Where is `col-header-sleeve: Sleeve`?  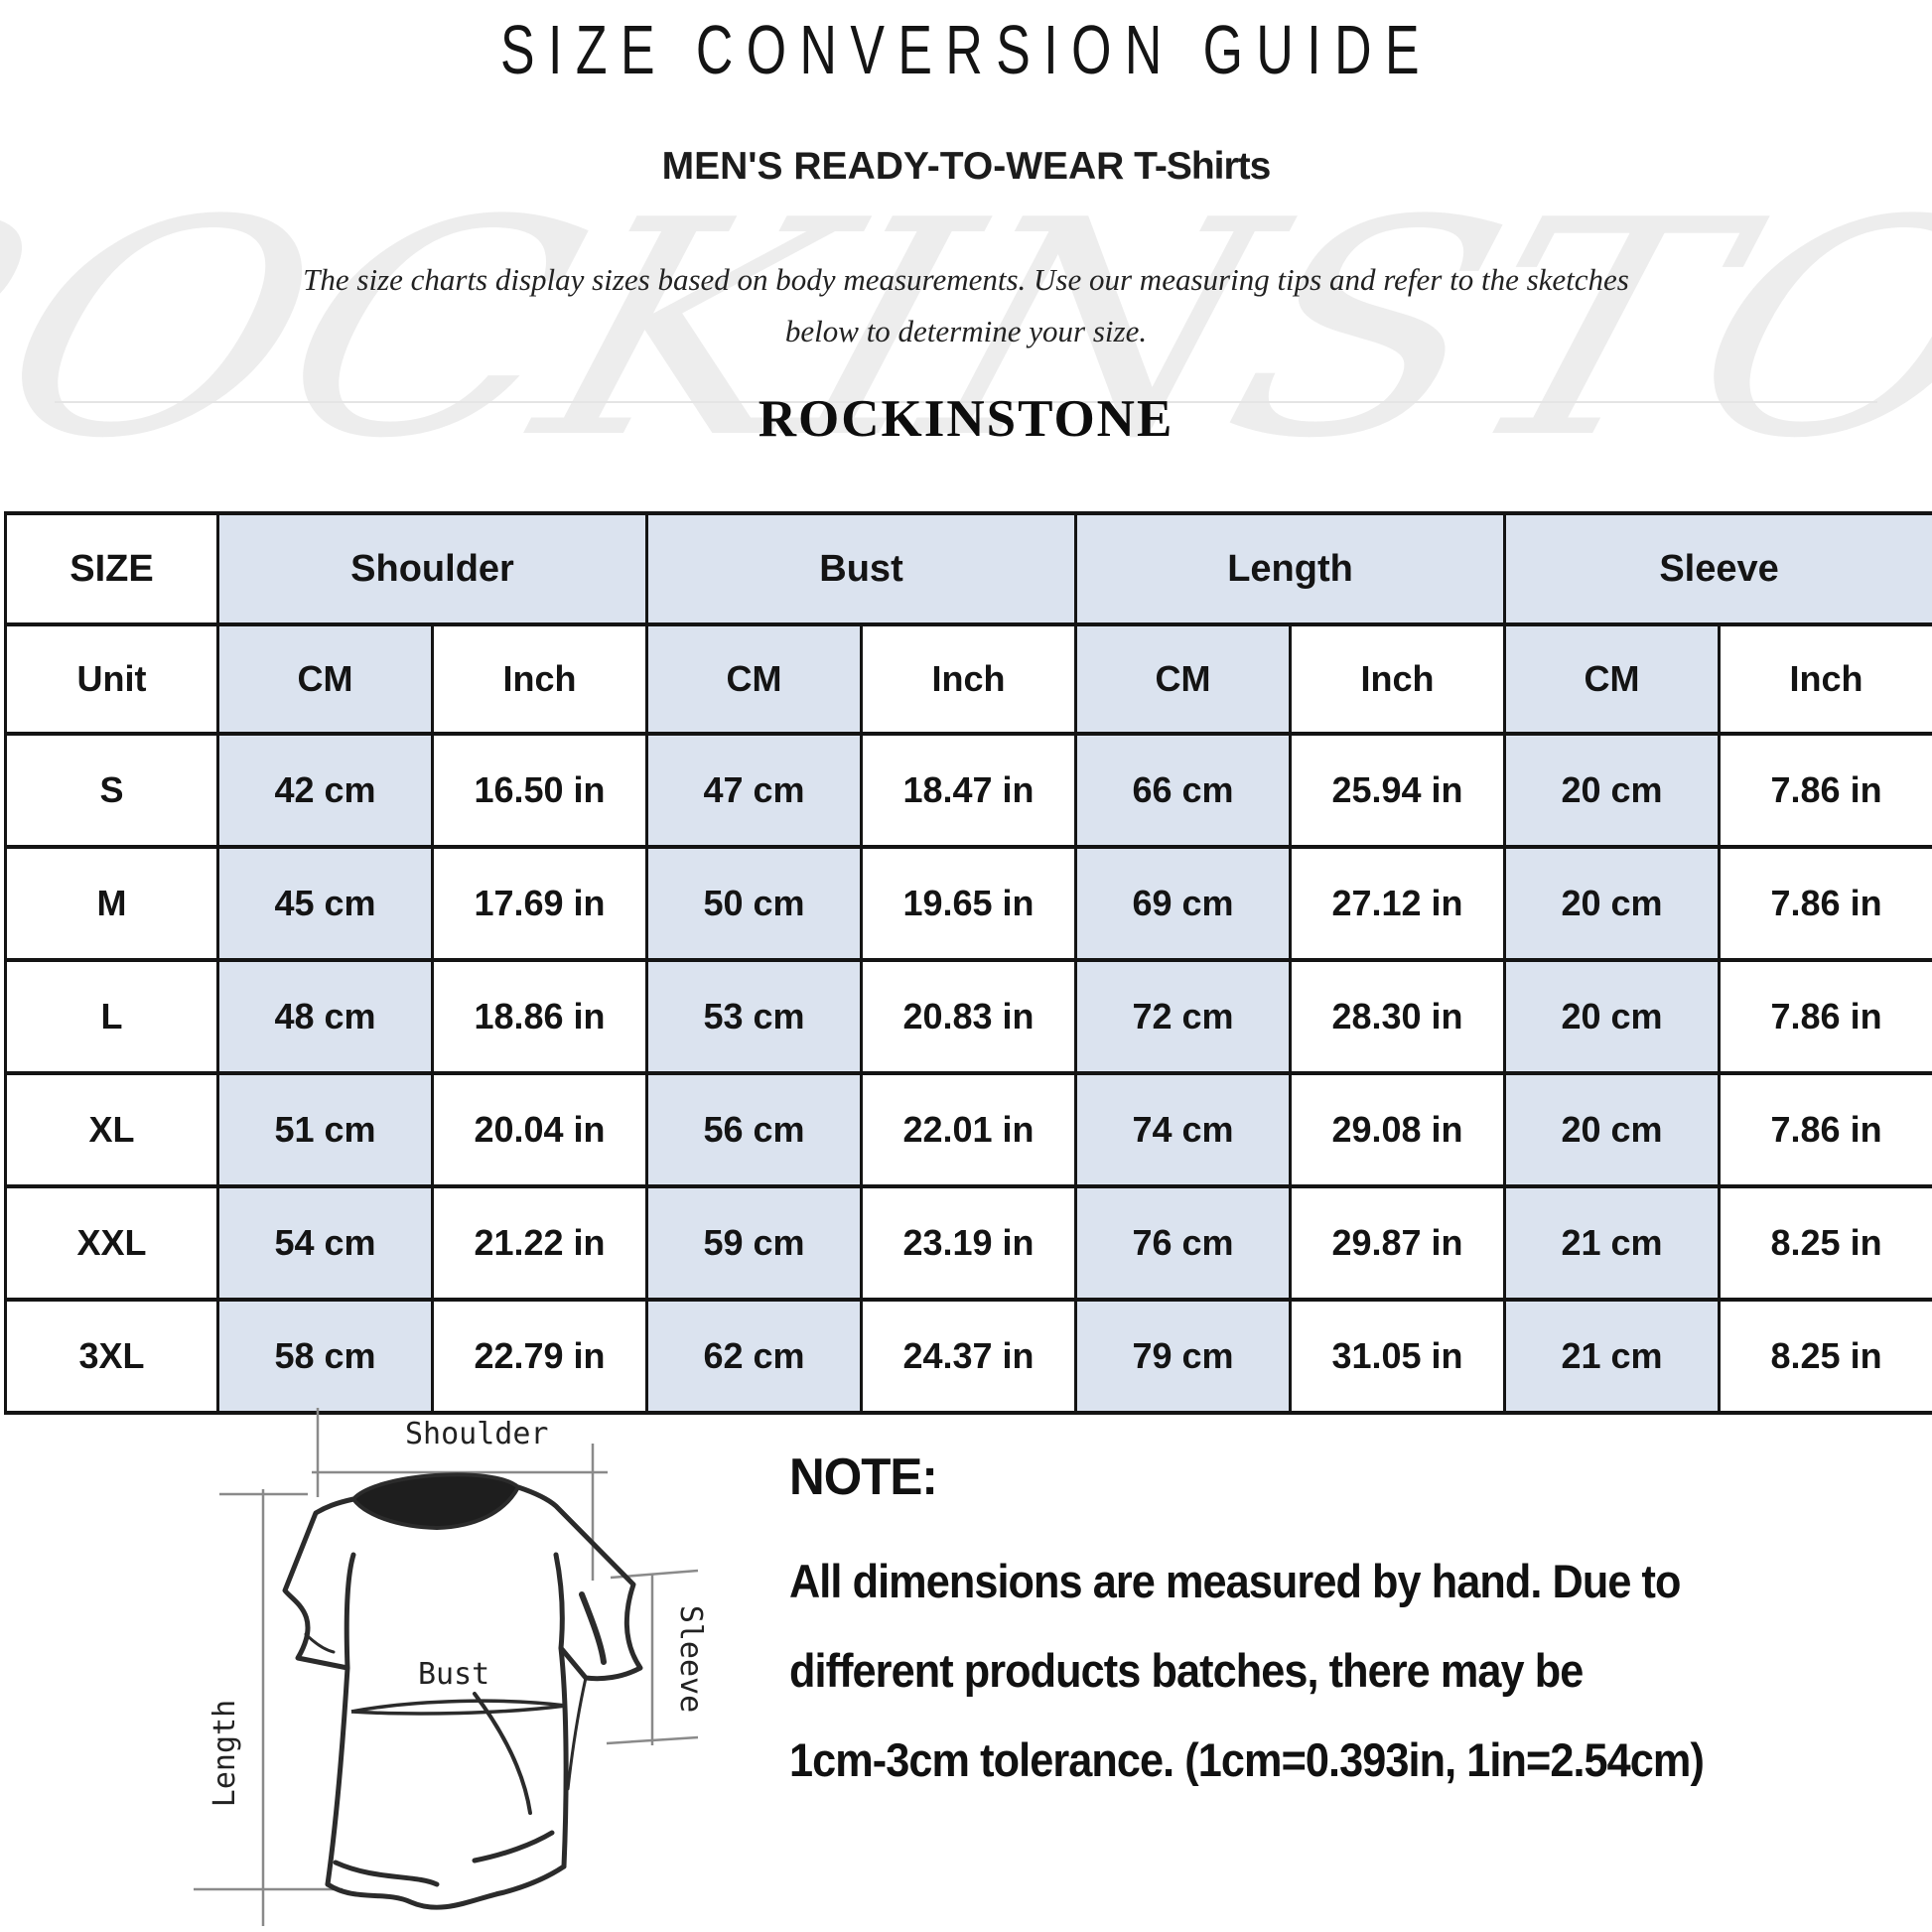
col-header-sleeve: Sleeve is located at coordinates (1717, 569).